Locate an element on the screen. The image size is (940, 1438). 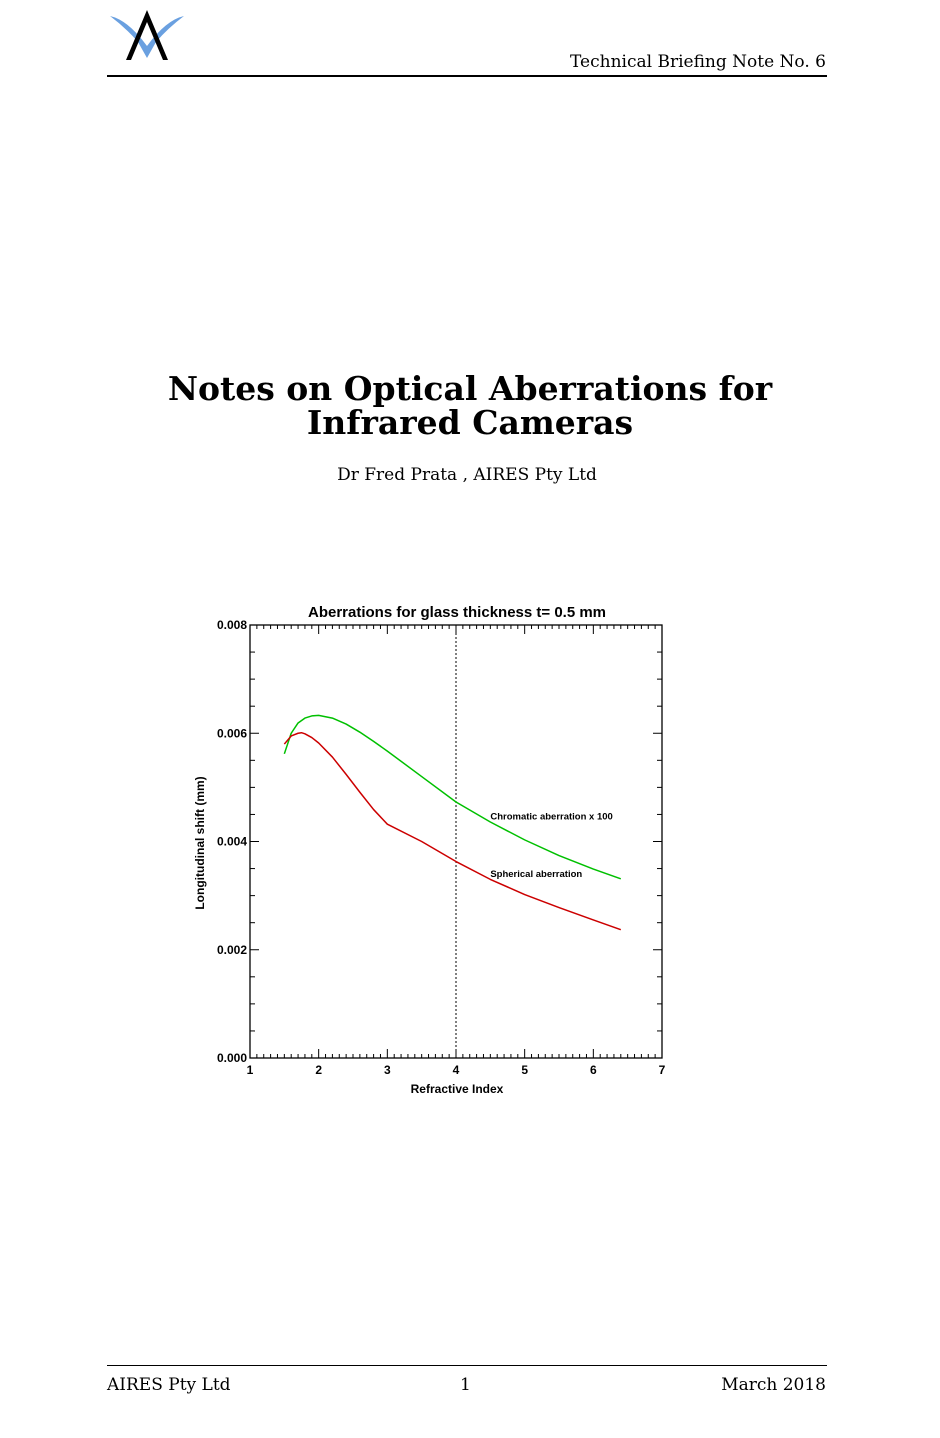
document-author: Dr Fred Prata , AIRES Pty Ltd is located at coordinates (467, 475).